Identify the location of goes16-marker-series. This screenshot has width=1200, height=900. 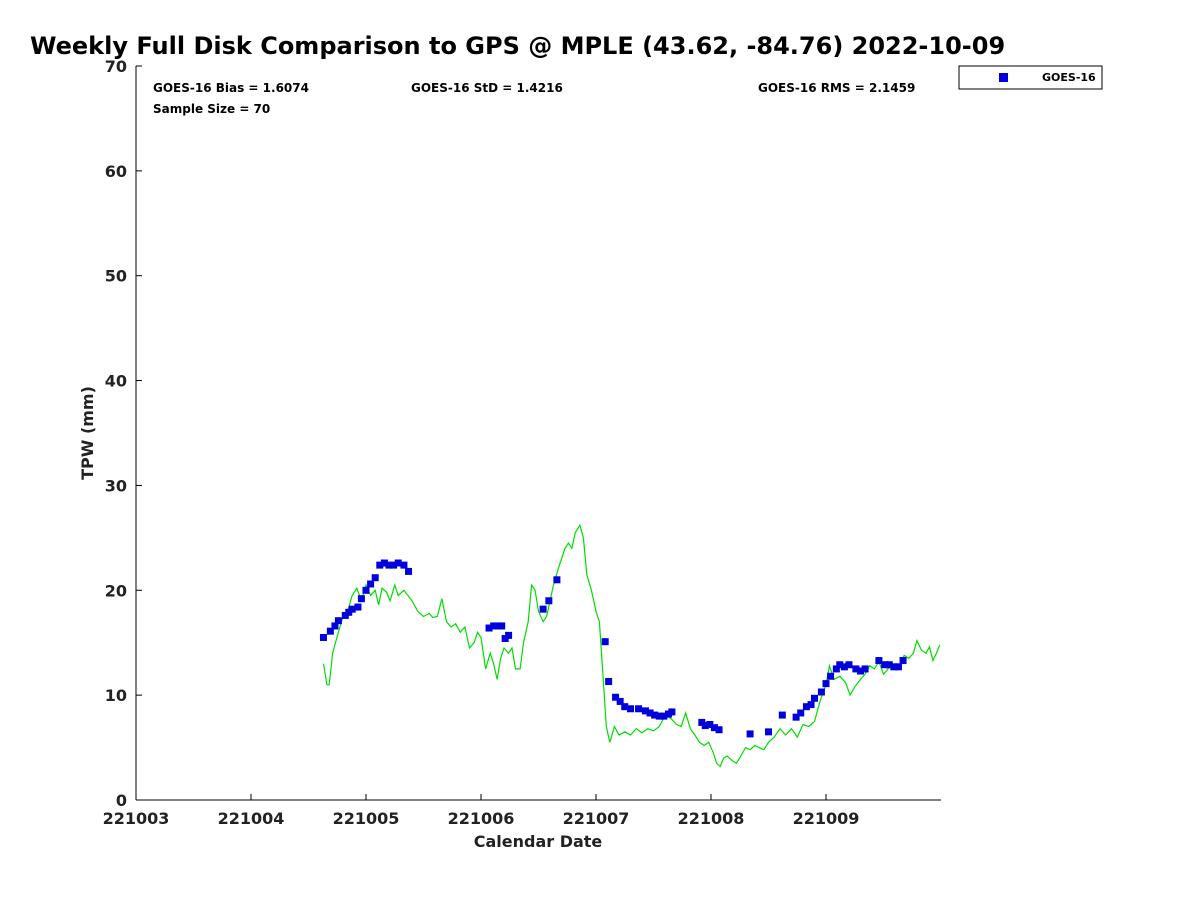
(613, 648).